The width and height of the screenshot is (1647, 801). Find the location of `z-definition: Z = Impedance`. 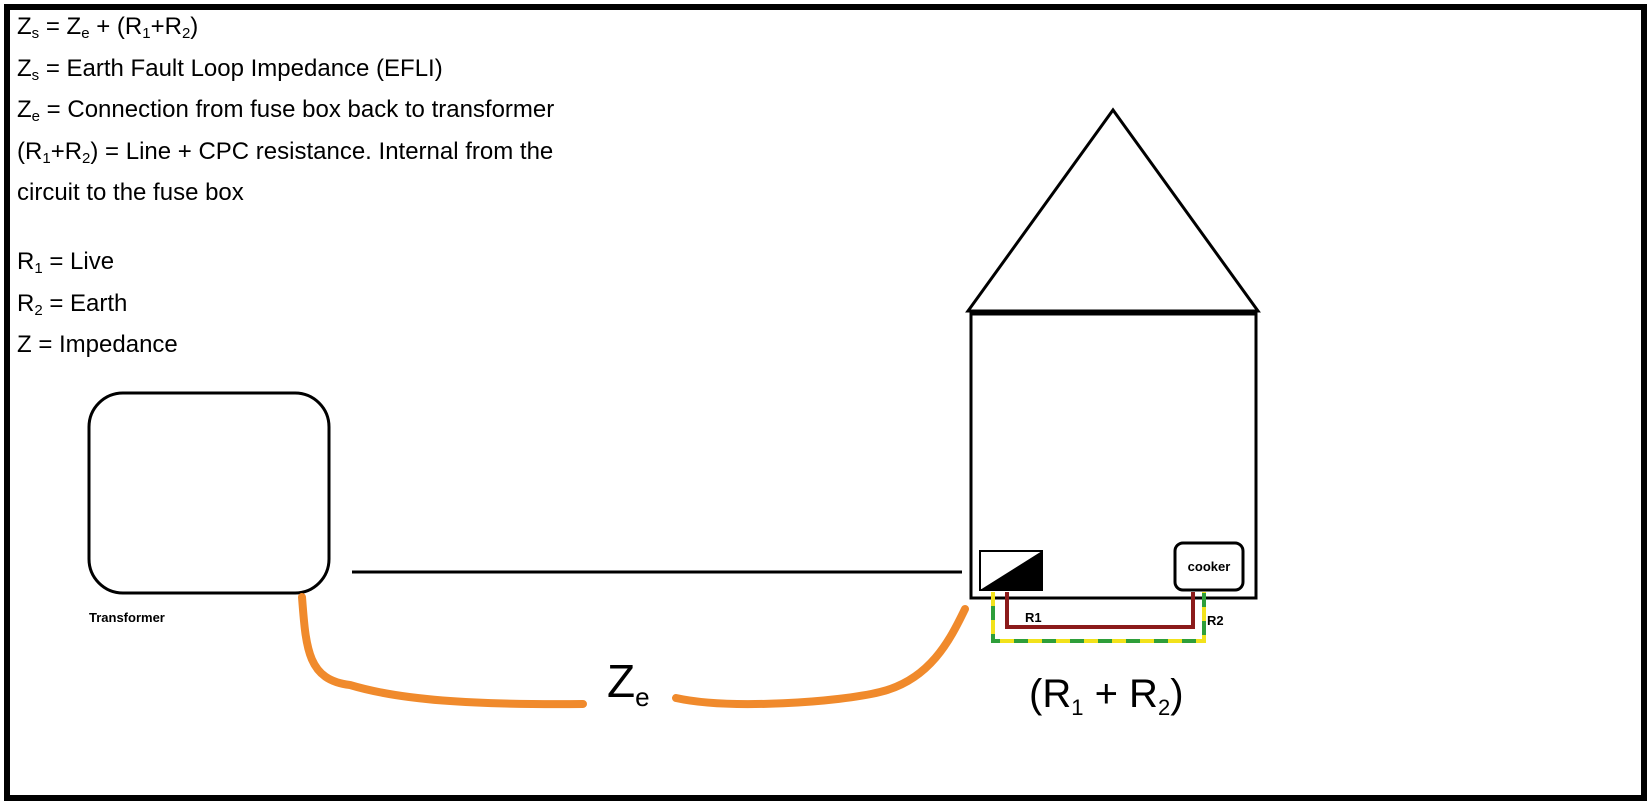

z-definition: Z = Impedance is located at coordinates (97, 344).